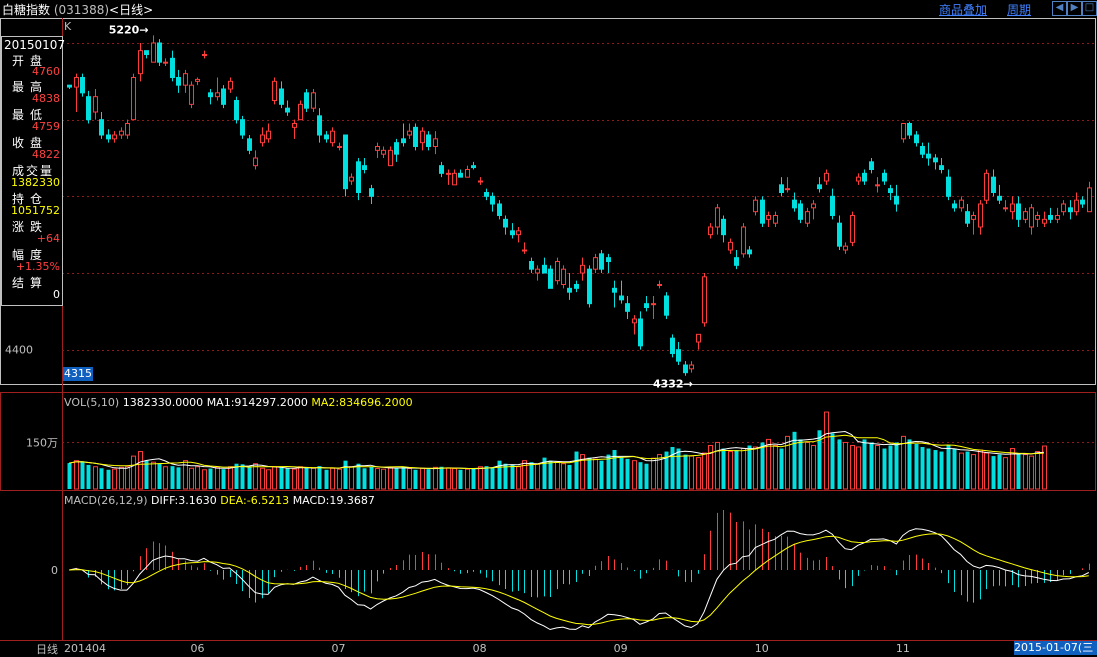 Image resolution: width=1097 pixels, height=657 pixels. I want to click on low-label: 最低, so click(30, 115).